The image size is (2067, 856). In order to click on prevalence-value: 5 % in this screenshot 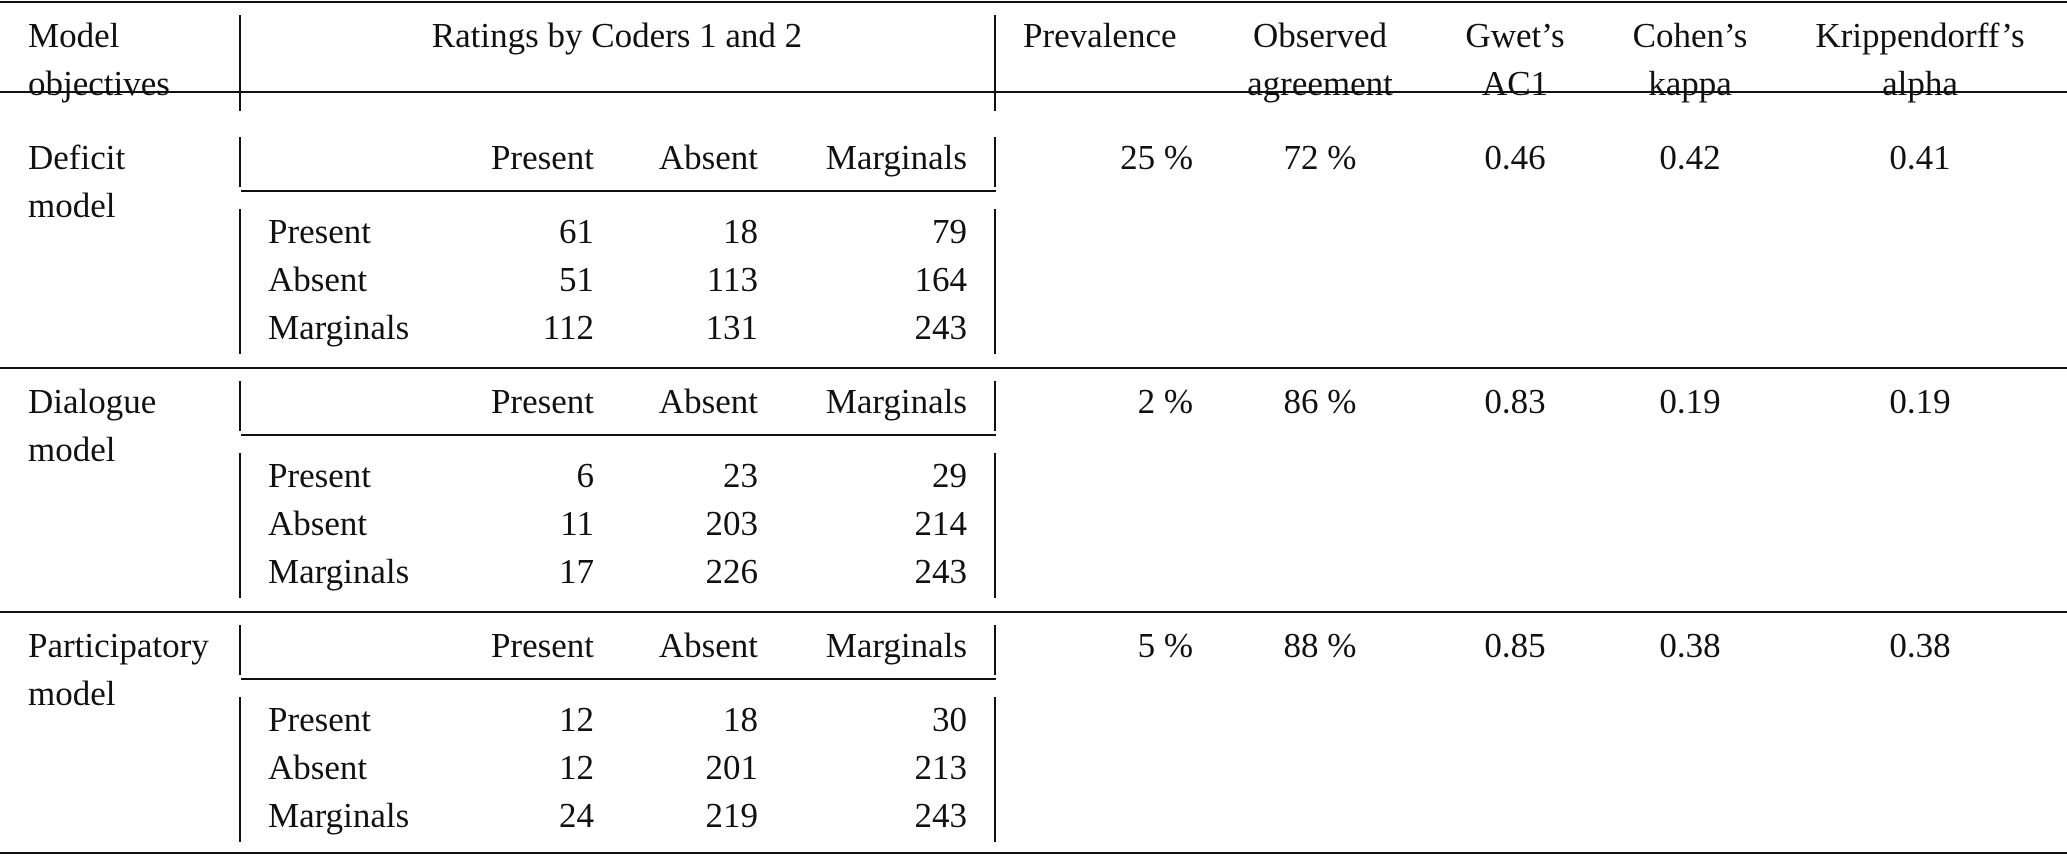, I will do `click(1165, 645)`.